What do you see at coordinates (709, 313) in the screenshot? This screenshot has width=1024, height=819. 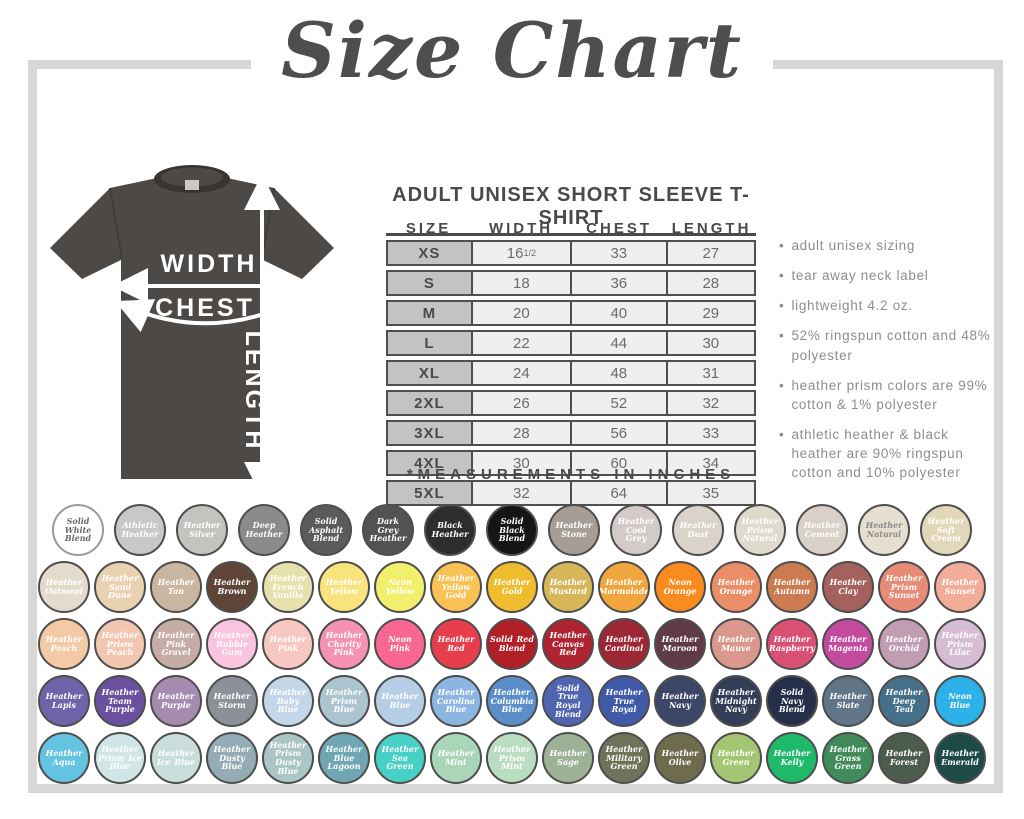 I see `table-cell: 29` at bounding box center [709, 313].